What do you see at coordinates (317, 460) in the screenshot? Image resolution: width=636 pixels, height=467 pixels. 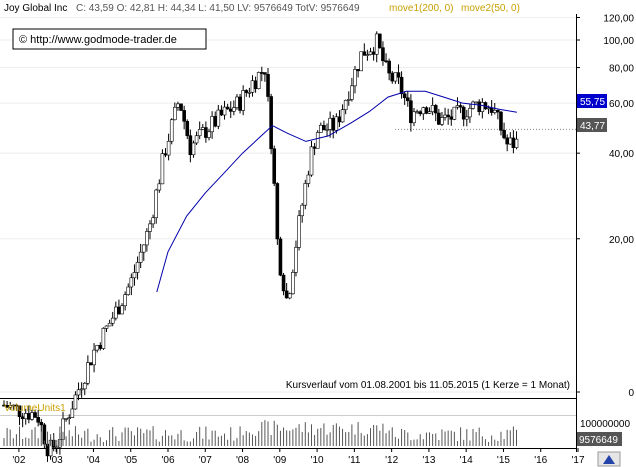 I see `x-tick-label: '10` at bounding box center [317, 460].